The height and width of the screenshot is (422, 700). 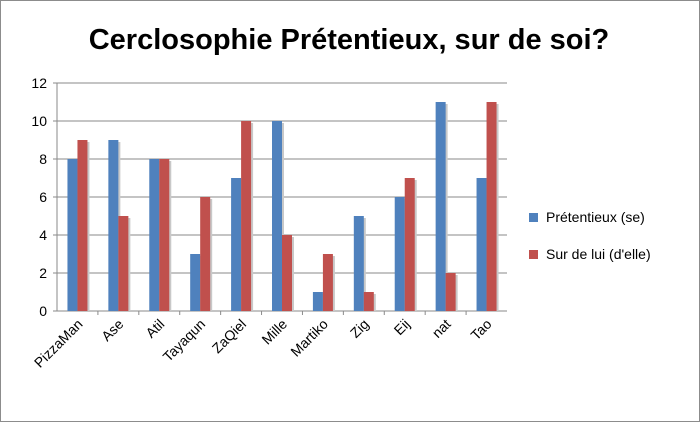 I want to click on x-tick-label: Ase, so click(x=112, y=330).